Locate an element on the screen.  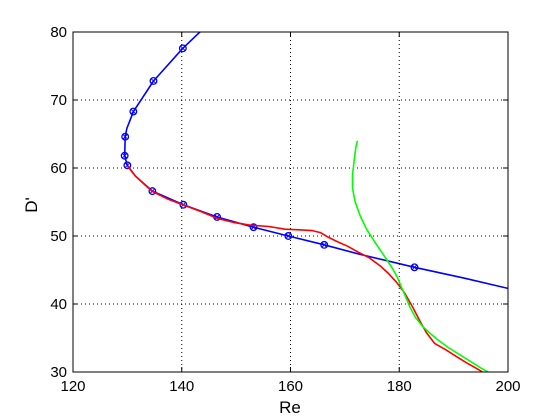
x-tick-label: 120 is located at coordinates (72, 386).